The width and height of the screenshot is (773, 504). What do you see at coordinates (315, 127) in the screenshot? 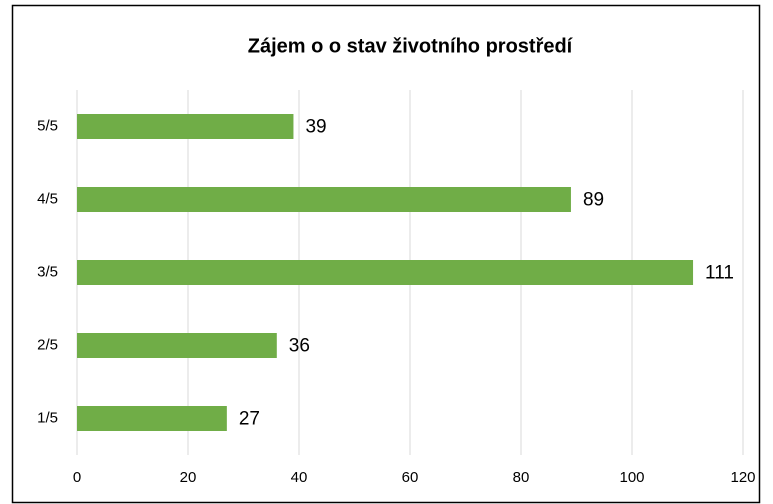
I see `data-label: 39` at bounding box center [315, 127].